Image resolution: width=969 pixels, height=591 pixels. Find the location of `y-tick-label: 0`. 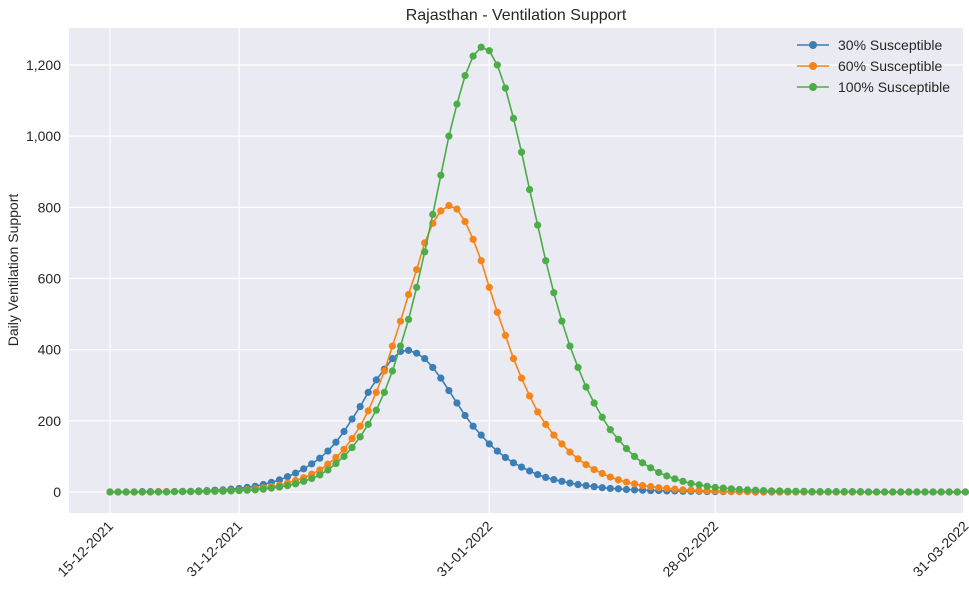

y-tick-label: 0 is located at coordinates (57, 492).